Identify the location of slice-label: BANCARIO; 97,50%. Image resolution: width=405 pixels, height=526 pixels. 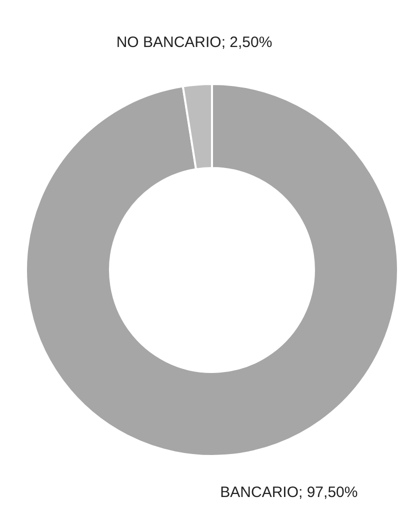
(289, 493).